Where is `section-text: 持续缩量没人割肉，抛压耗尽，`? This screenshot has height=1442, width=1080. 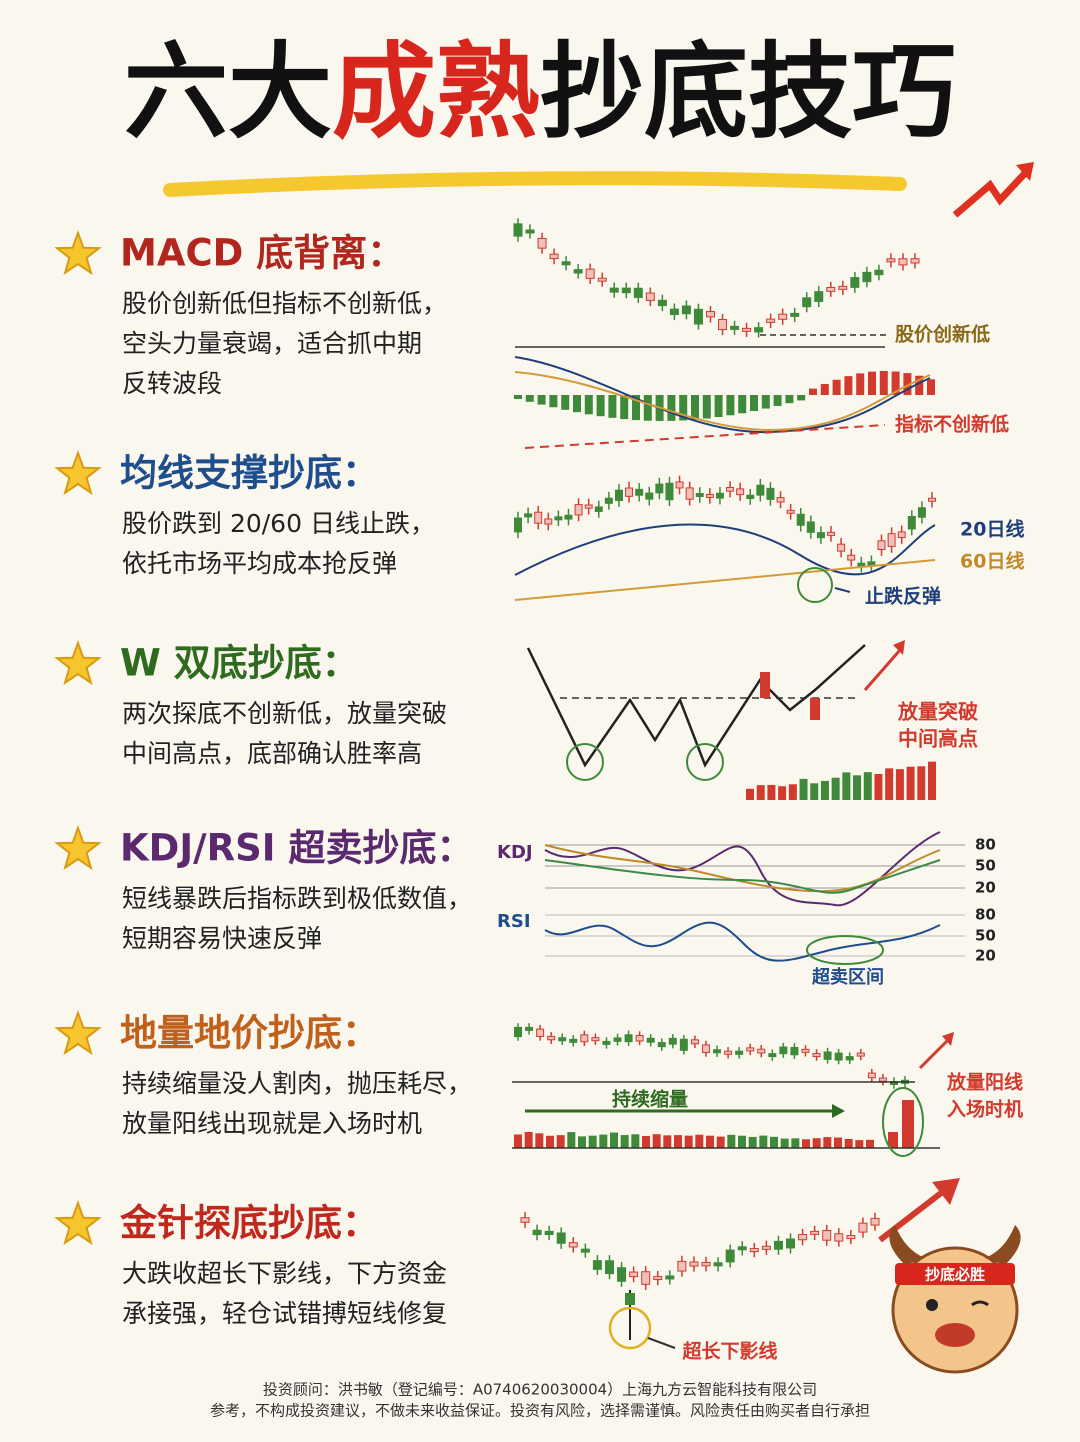
section-text: 持续缩量没人割肉，抛压耗尽， is located at coordinates (297, 1083).